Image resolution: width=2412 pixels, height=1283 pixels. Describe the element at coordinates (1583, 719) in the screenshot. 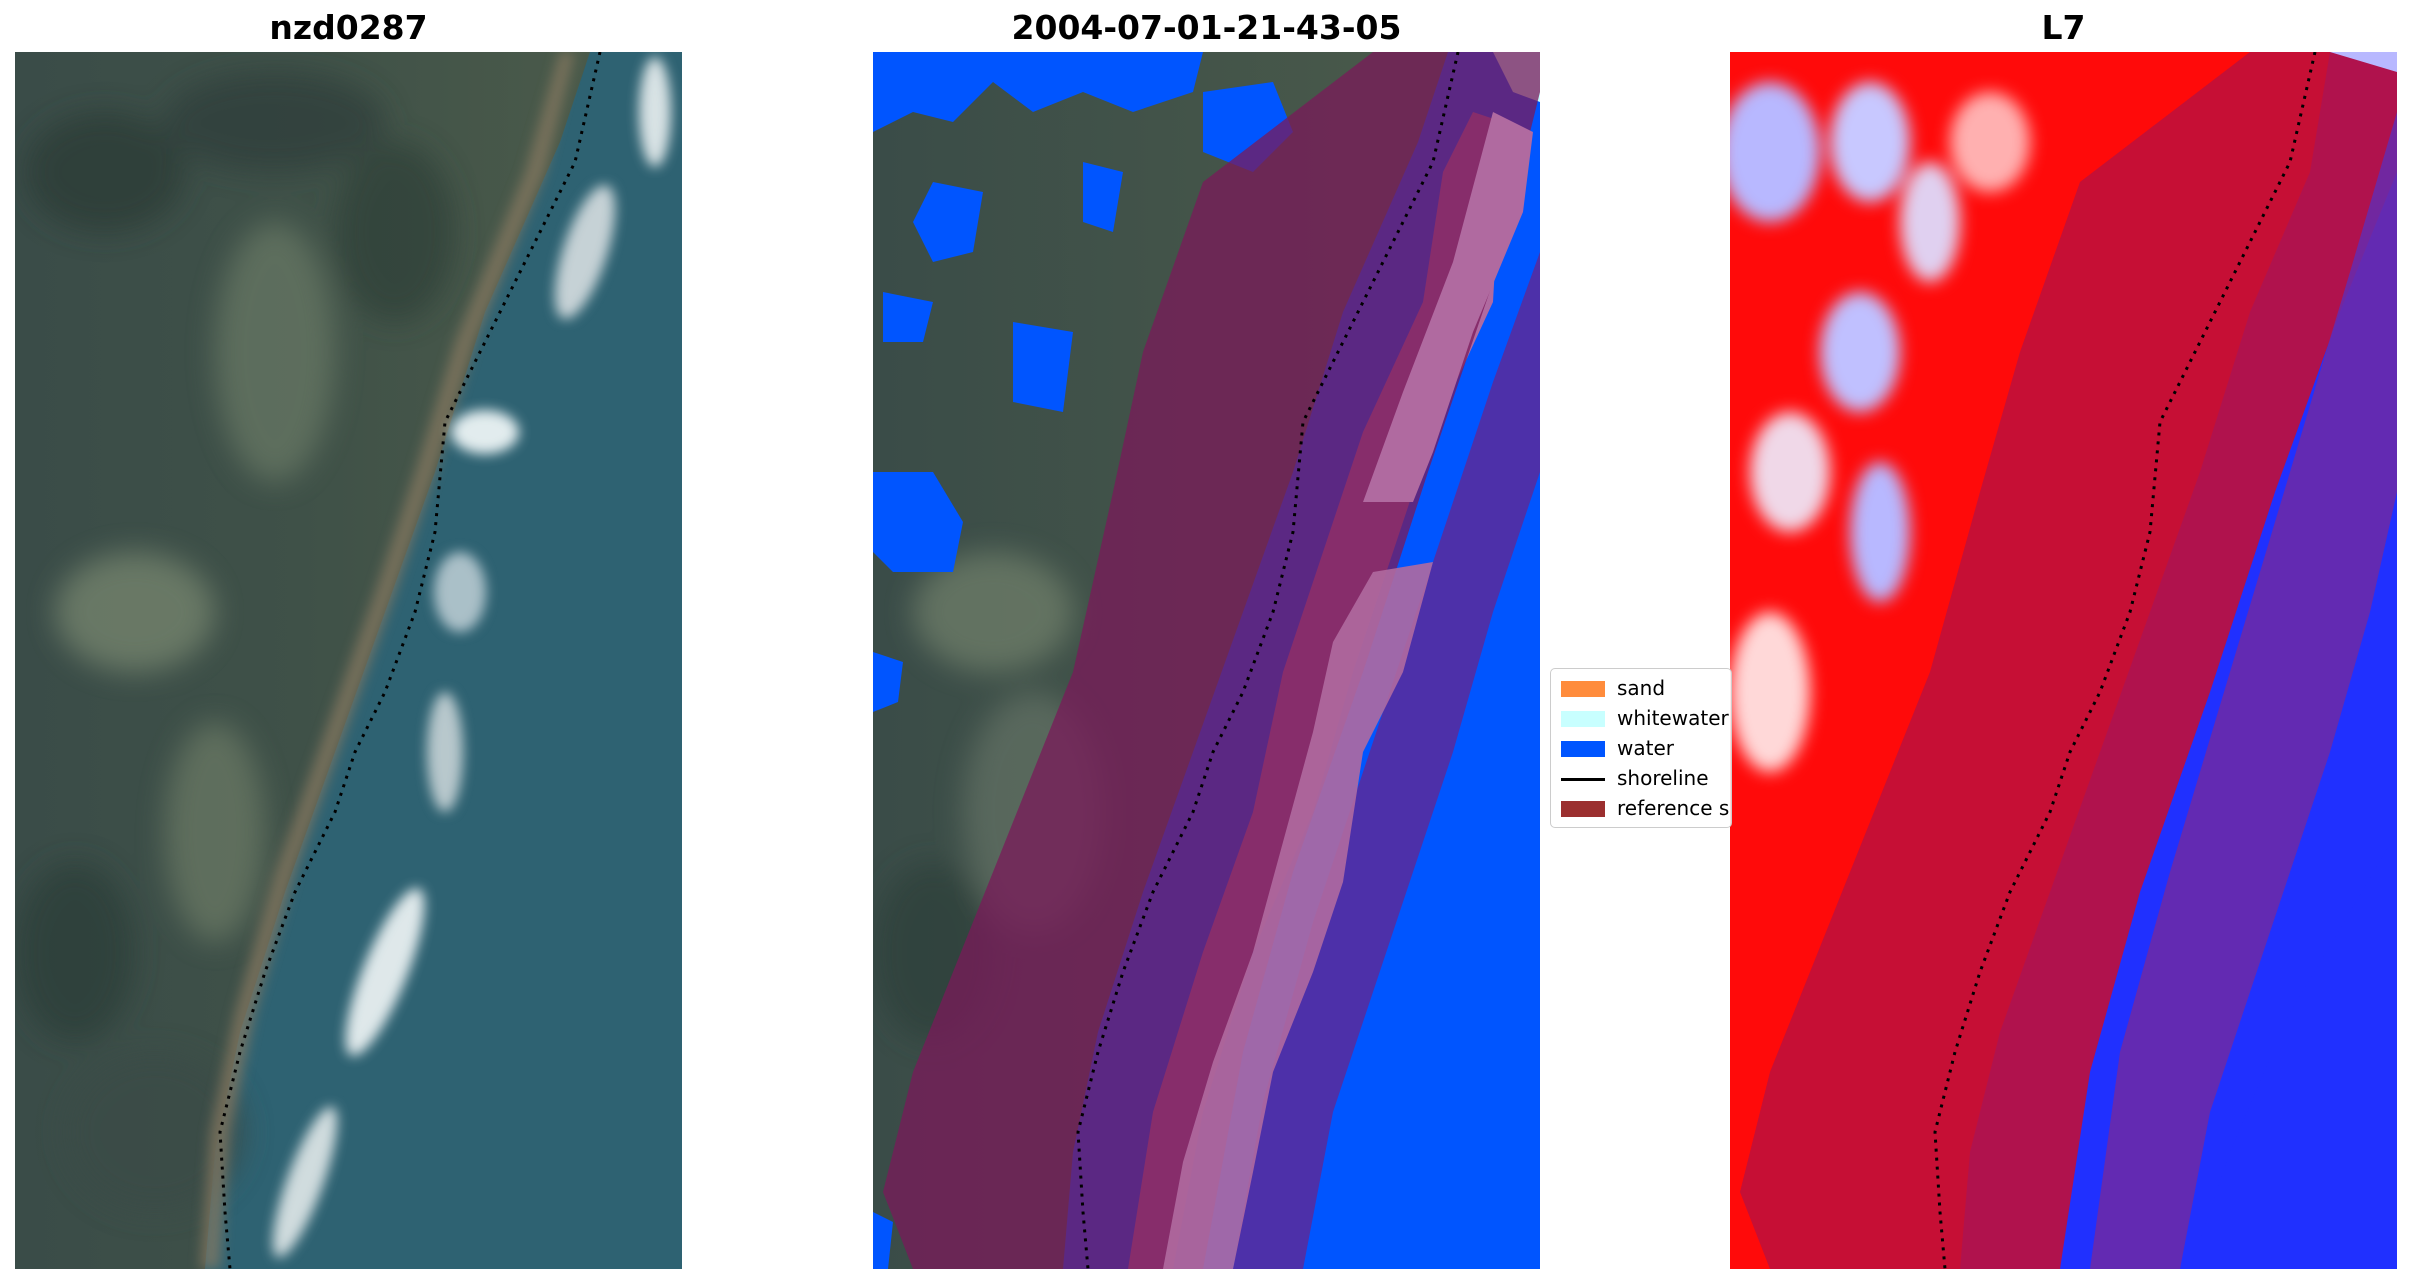

I see `legend-swatch-whitewater` at that location.